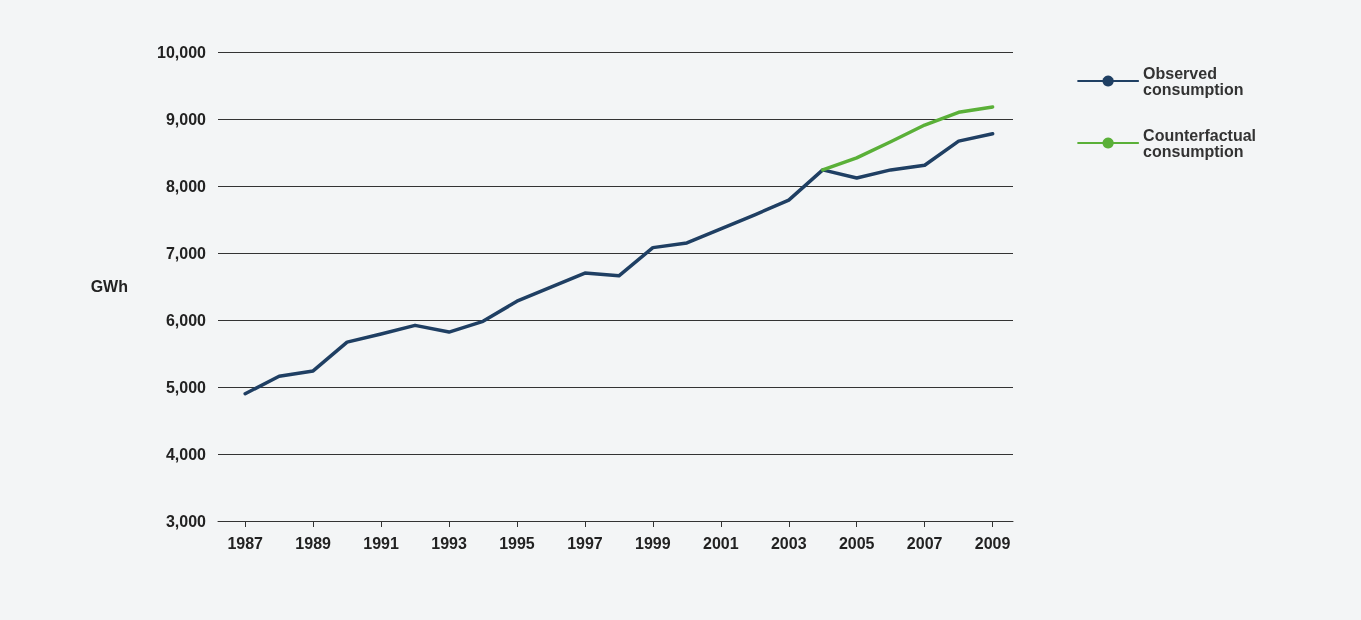  What do you see at coordinates (186, 521) in the screenshot?
I see `y-tick-label: 3,000` at bounding box center [186, 521].